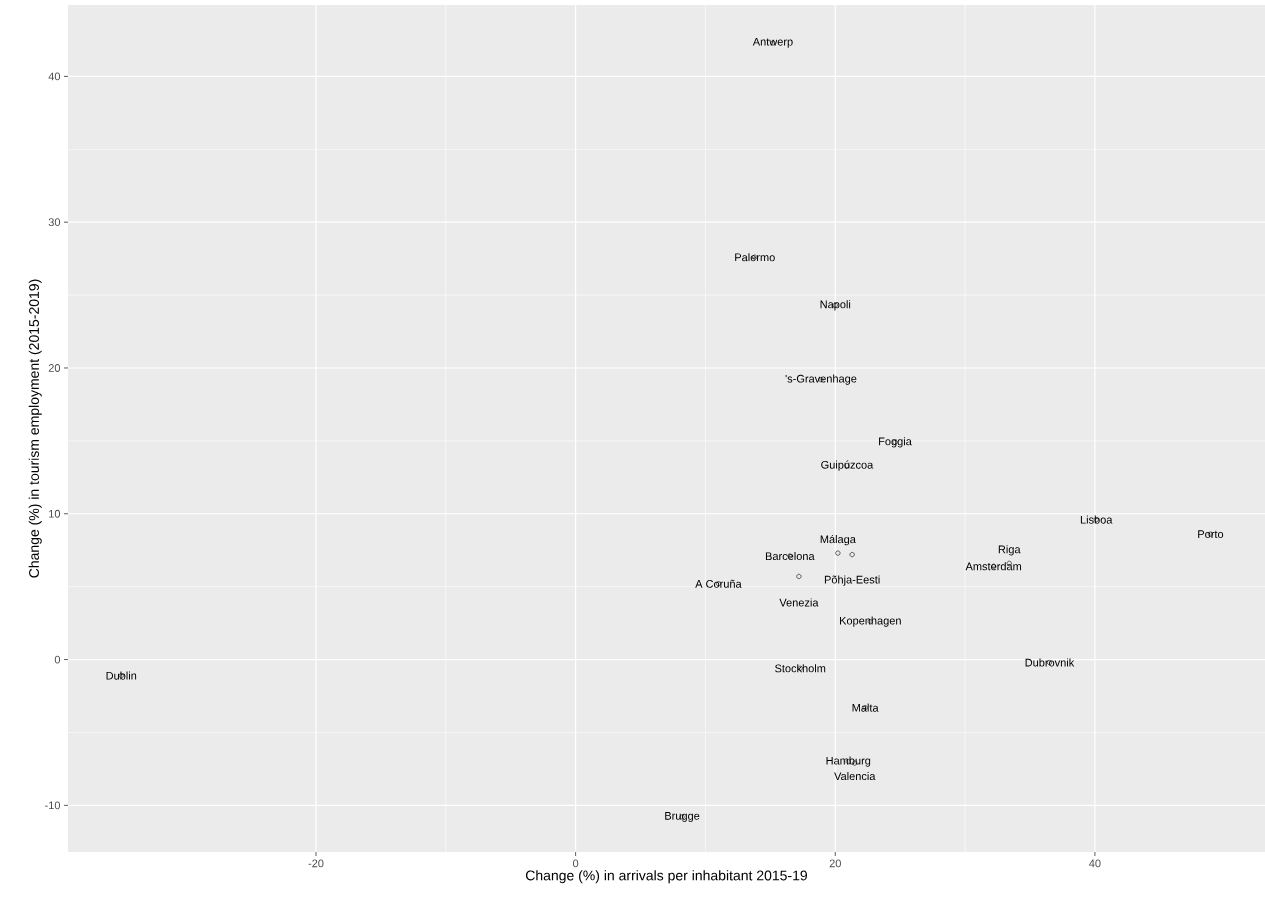  What do you see at coordinates (54, 368) in the screenshot?
I see `y-tick-label: 20` at bounding box center [54, 368].